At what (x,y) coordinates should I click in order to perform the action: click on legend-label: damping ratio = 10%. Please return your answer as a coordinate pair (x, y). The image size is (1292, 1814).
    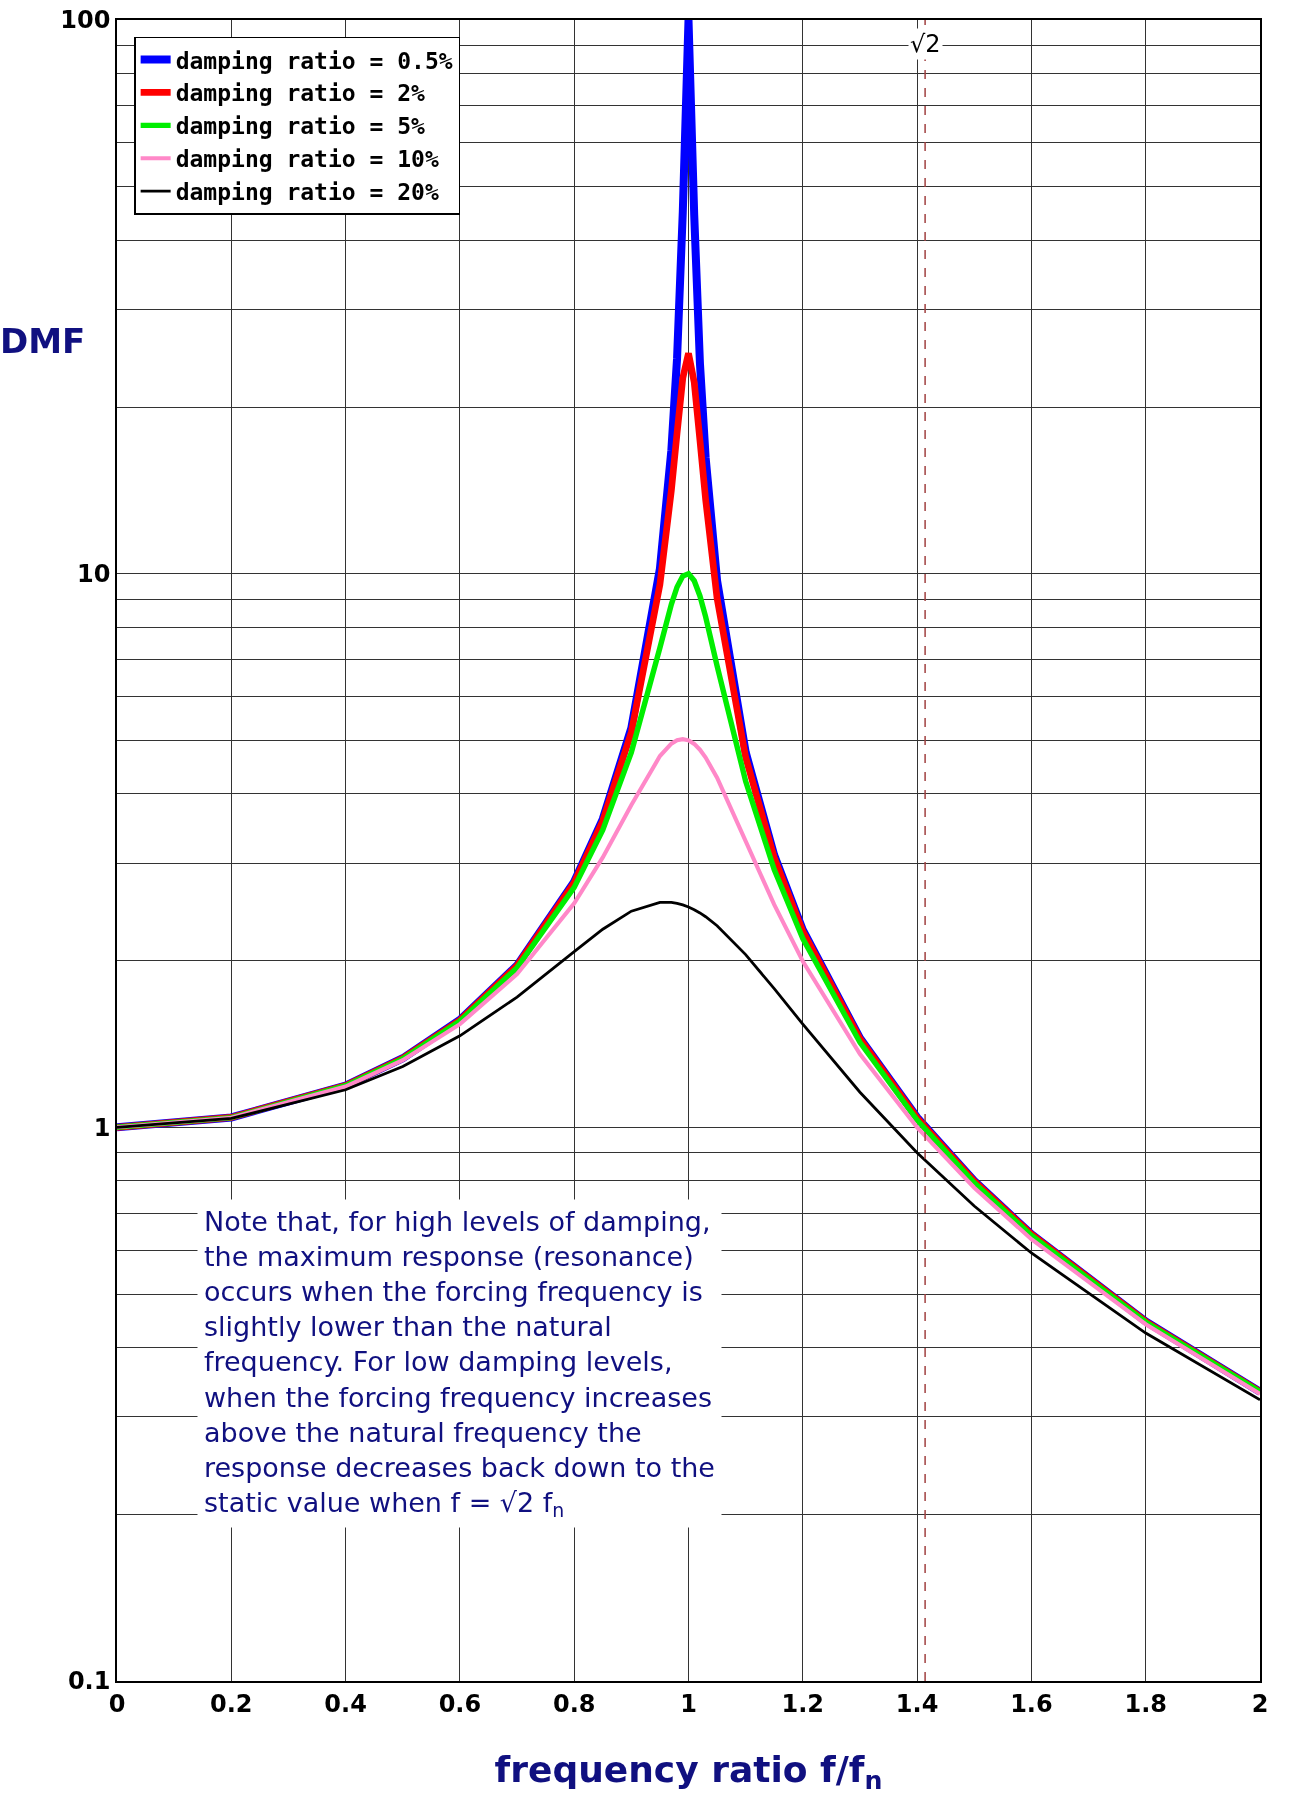
    Looking at the image, I should click on (307, 159).